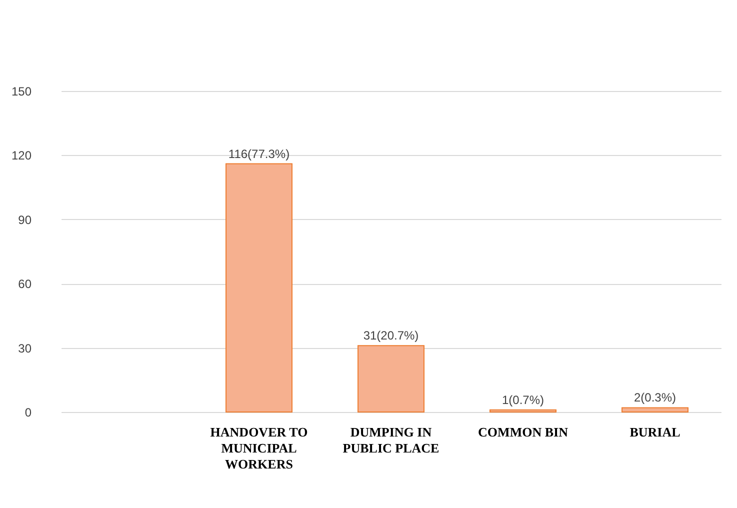 Image resolution: width=737 pixels, height=508 pixels. What do you see at coordinates (391, 440) in the screenshot?
I see `x-tick-label: DUMPING IN PUBLIC PLACE` at bounding box center [391, 440].